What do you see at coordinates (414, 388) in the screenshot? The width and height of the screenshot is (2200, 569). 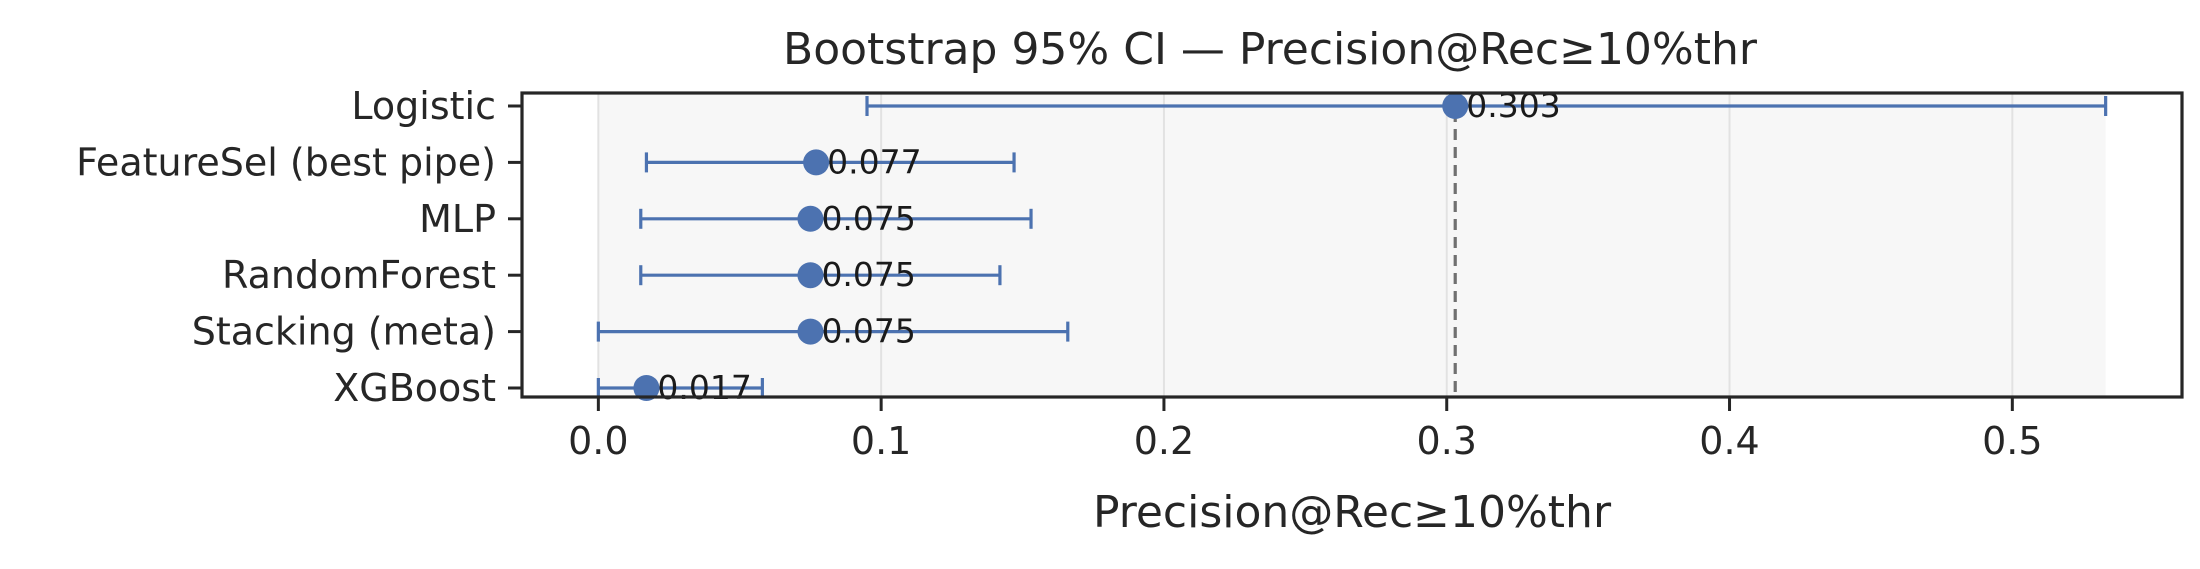 I see `y-tick-label: XGBoost` at bounding box center [414, 388].